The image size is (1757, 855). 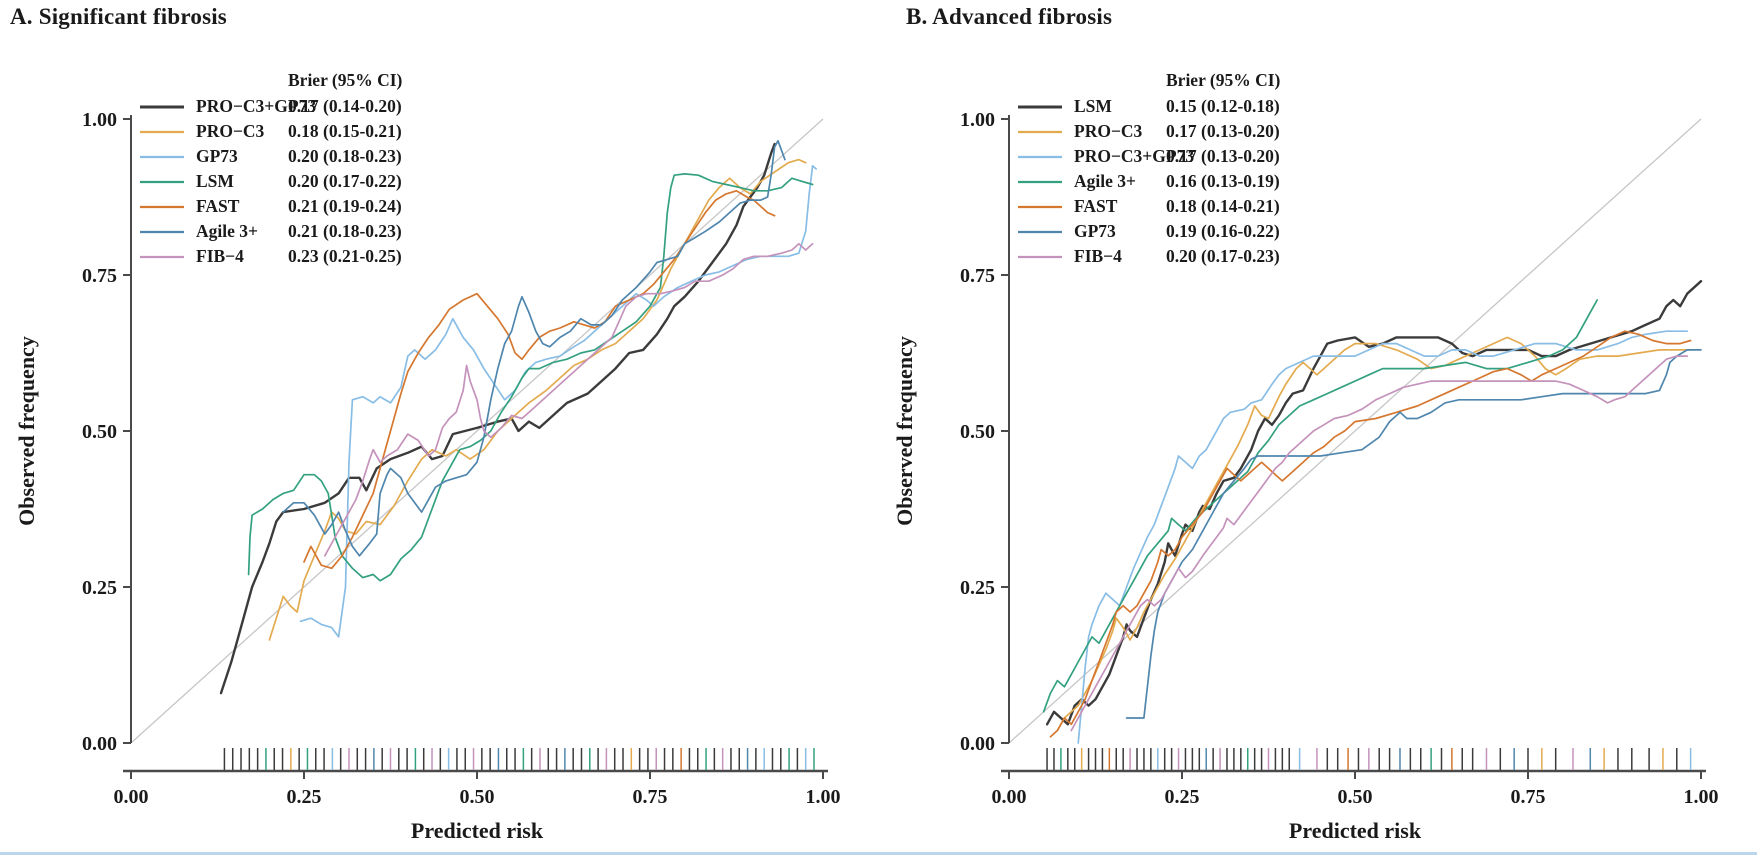 I want to click on legend-brier-value: 0.15 (0.12-0.18), so click(x=1223, y=106).